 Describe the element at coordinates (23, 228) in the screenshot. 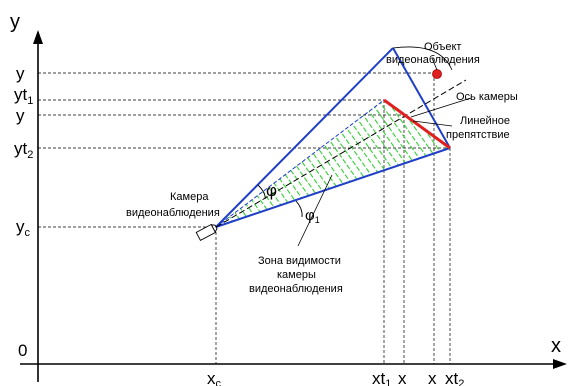

I see `y-tick-c: yc` at that location.